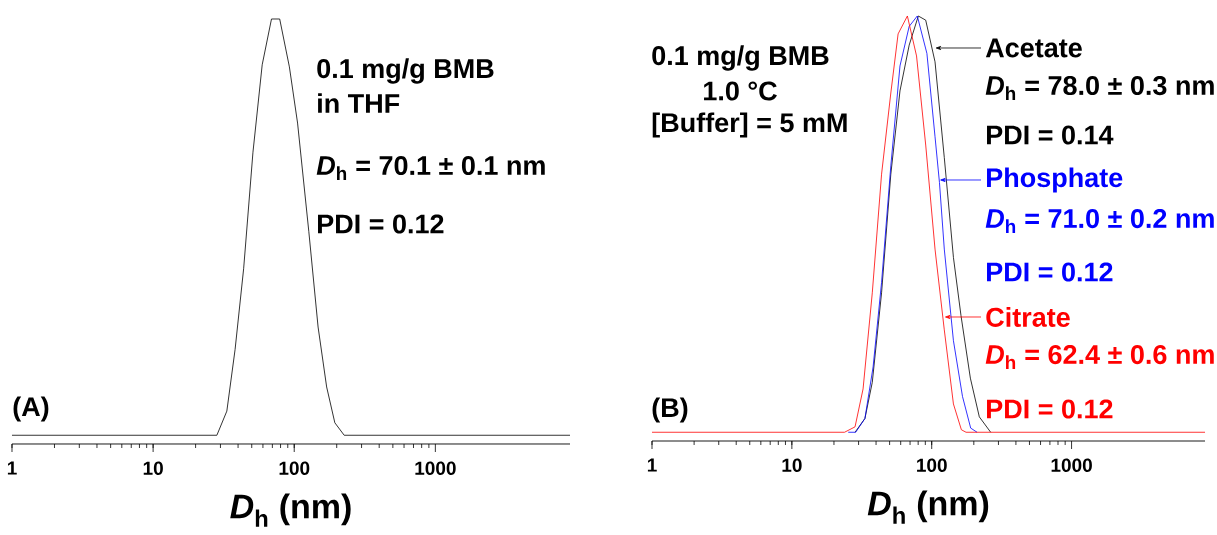 The width and height of the screenshot is (1217, 535). Describe the element at coordinates (1099, 357) in the screenshot. I see `annotation: D$_{h}$ = 62.4 ± 0.6 nm` at that location.